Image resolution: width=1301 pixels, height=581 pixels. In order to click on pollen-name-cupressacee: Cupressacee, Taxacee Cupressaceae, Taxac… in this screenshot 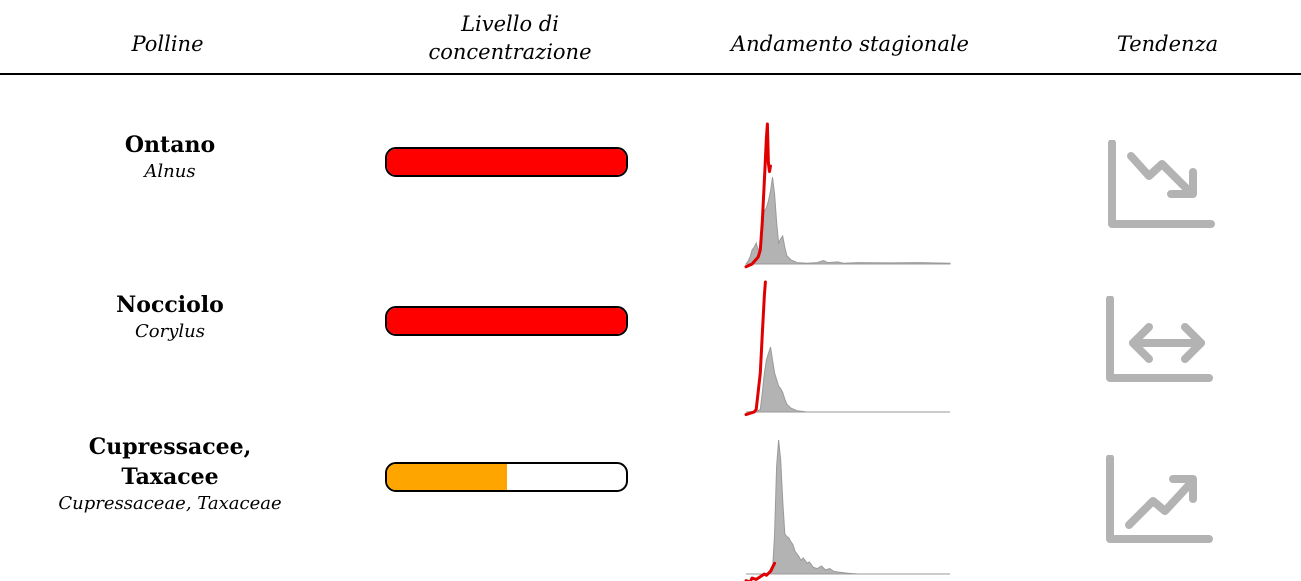, I will do `click(170, 474)`.